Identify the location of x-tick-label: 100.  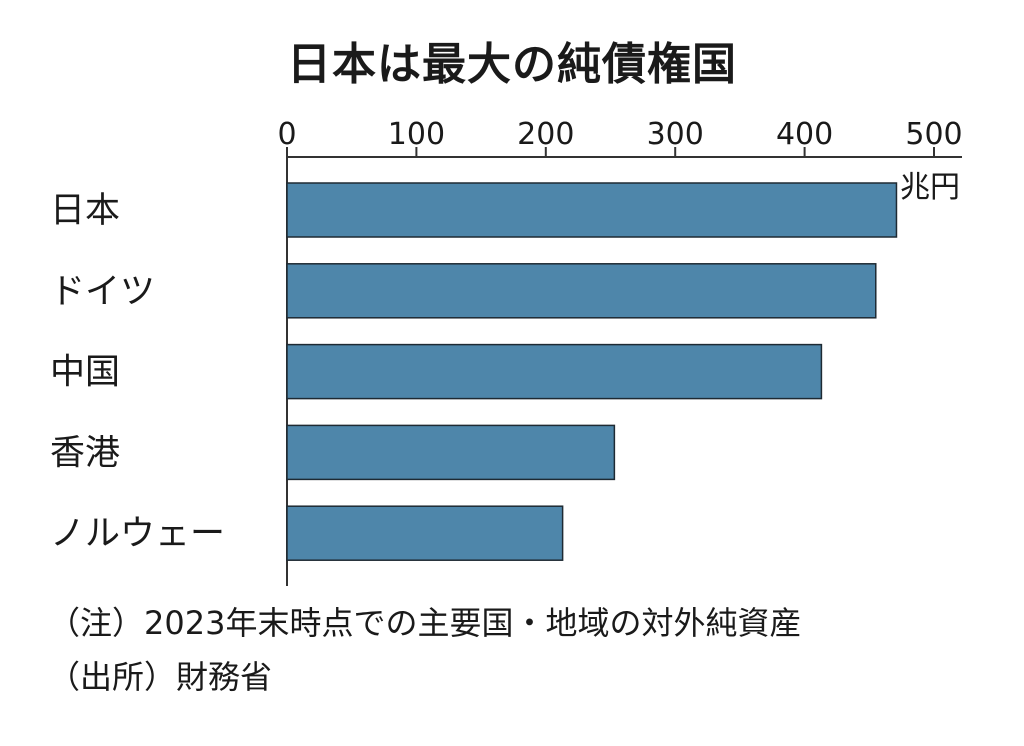
(416, 134).